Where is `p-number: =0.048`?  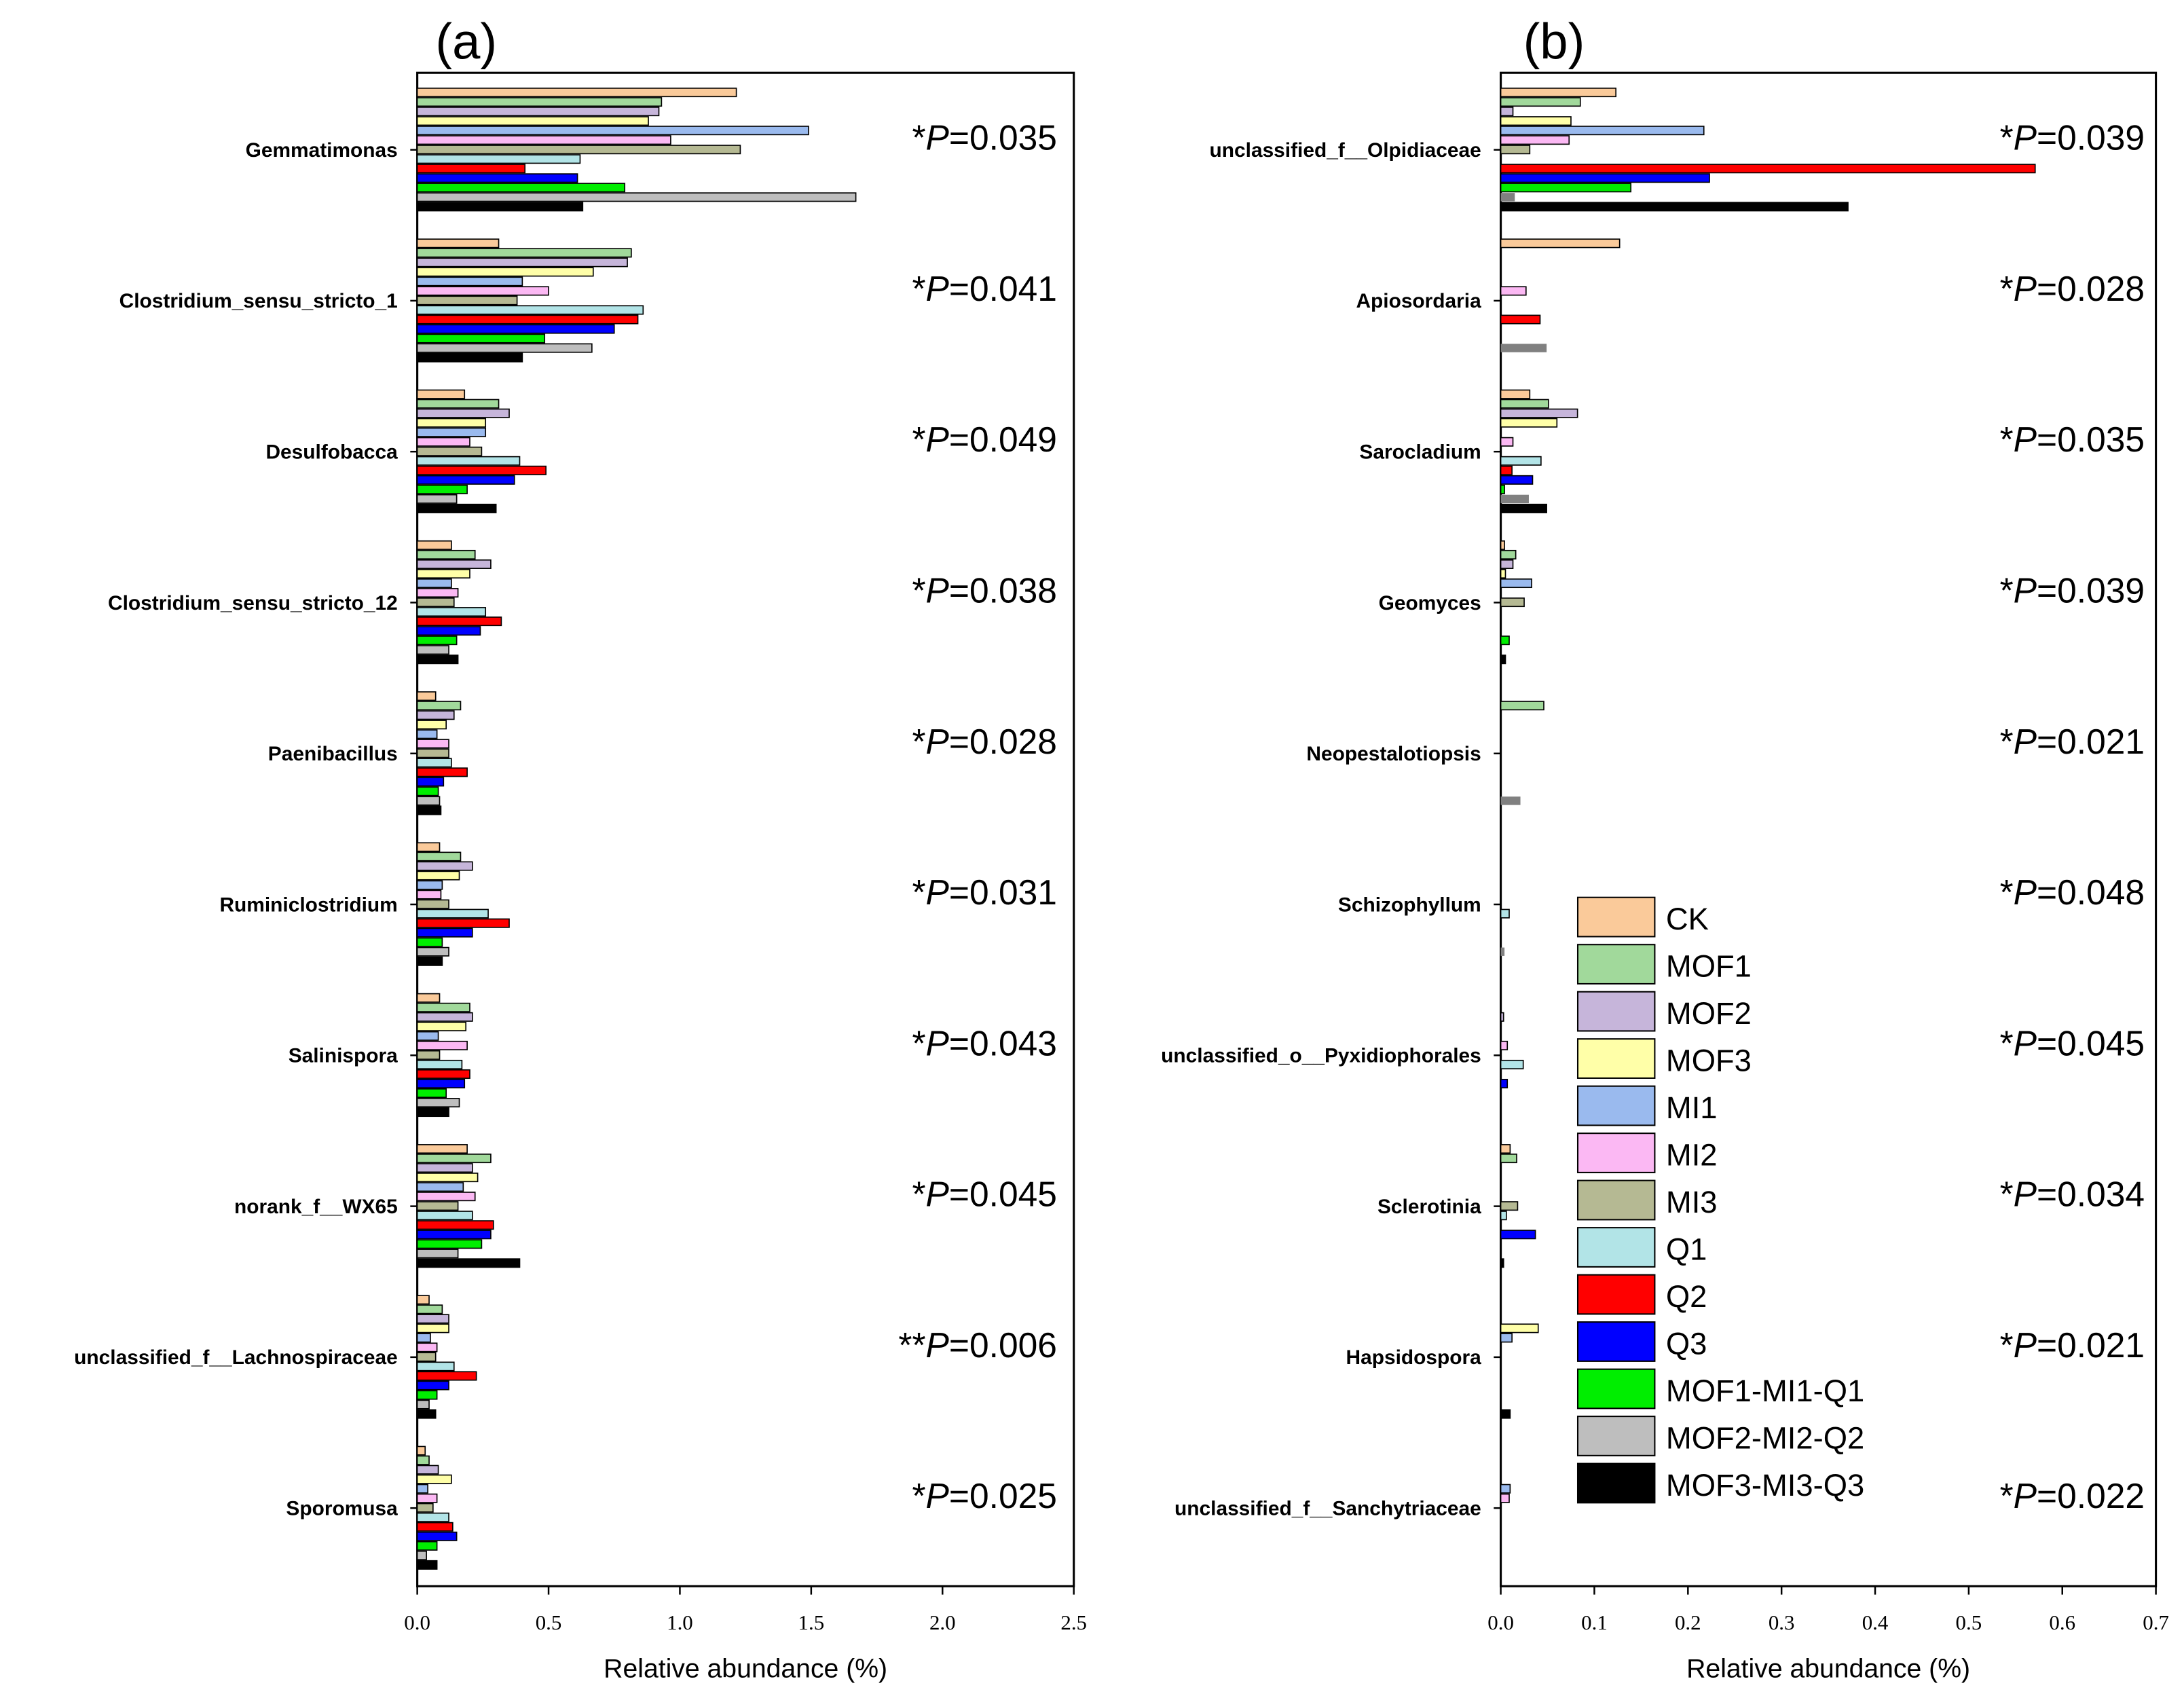
p-number: =0.048 is located at coordinates (2091, 892).